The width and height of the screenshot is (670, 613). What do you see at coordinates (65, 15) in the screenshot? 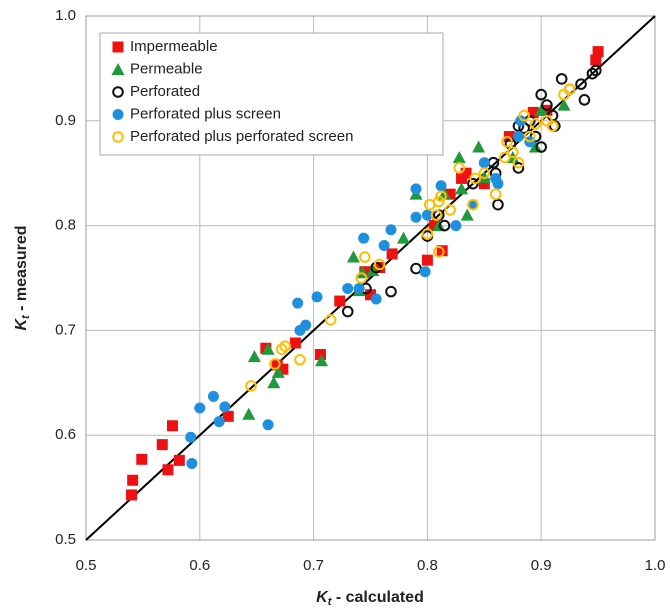
I see `y-tick-label: 1.0` at bounding box center [65, 15].